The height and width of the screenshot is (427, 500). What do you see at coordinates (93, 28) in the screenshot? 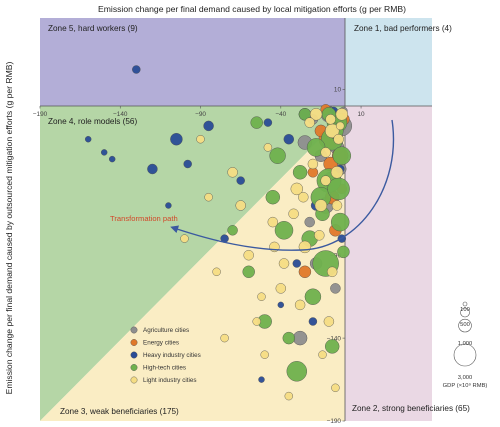
I see `zone-5-label: Zone 5, hard workers (9)` at bounding box center [93, 28].